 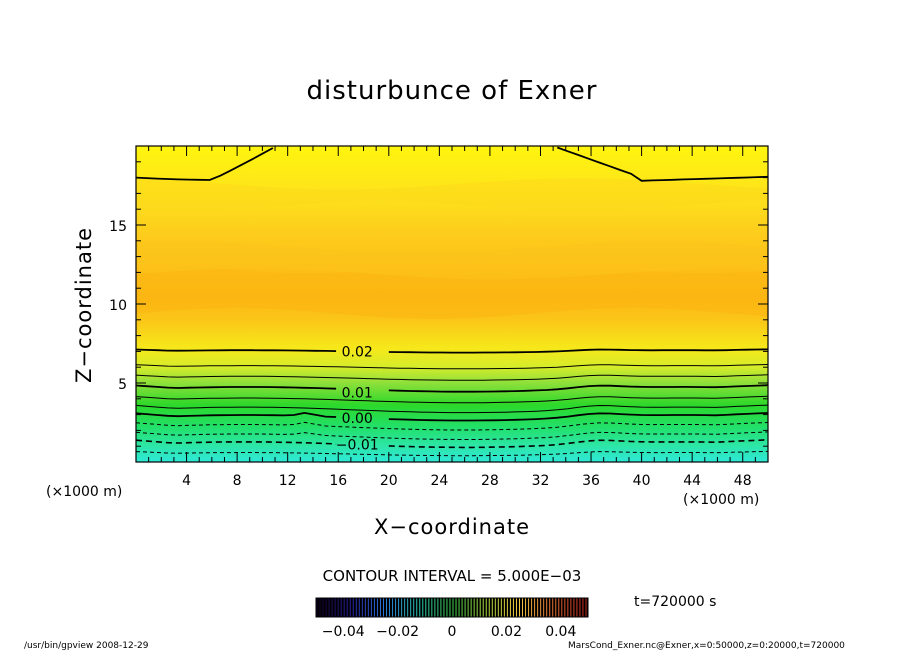 I want to click on contour-label: 0.02, so click(x=357, y=352).